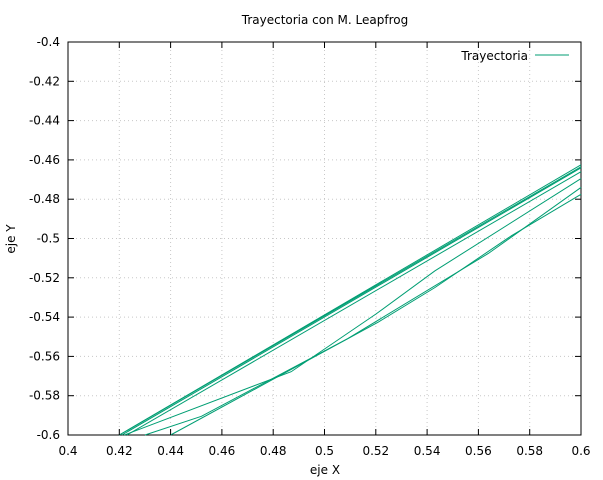  I want to click on x-tick-label: 0.44, so click(170, 451).